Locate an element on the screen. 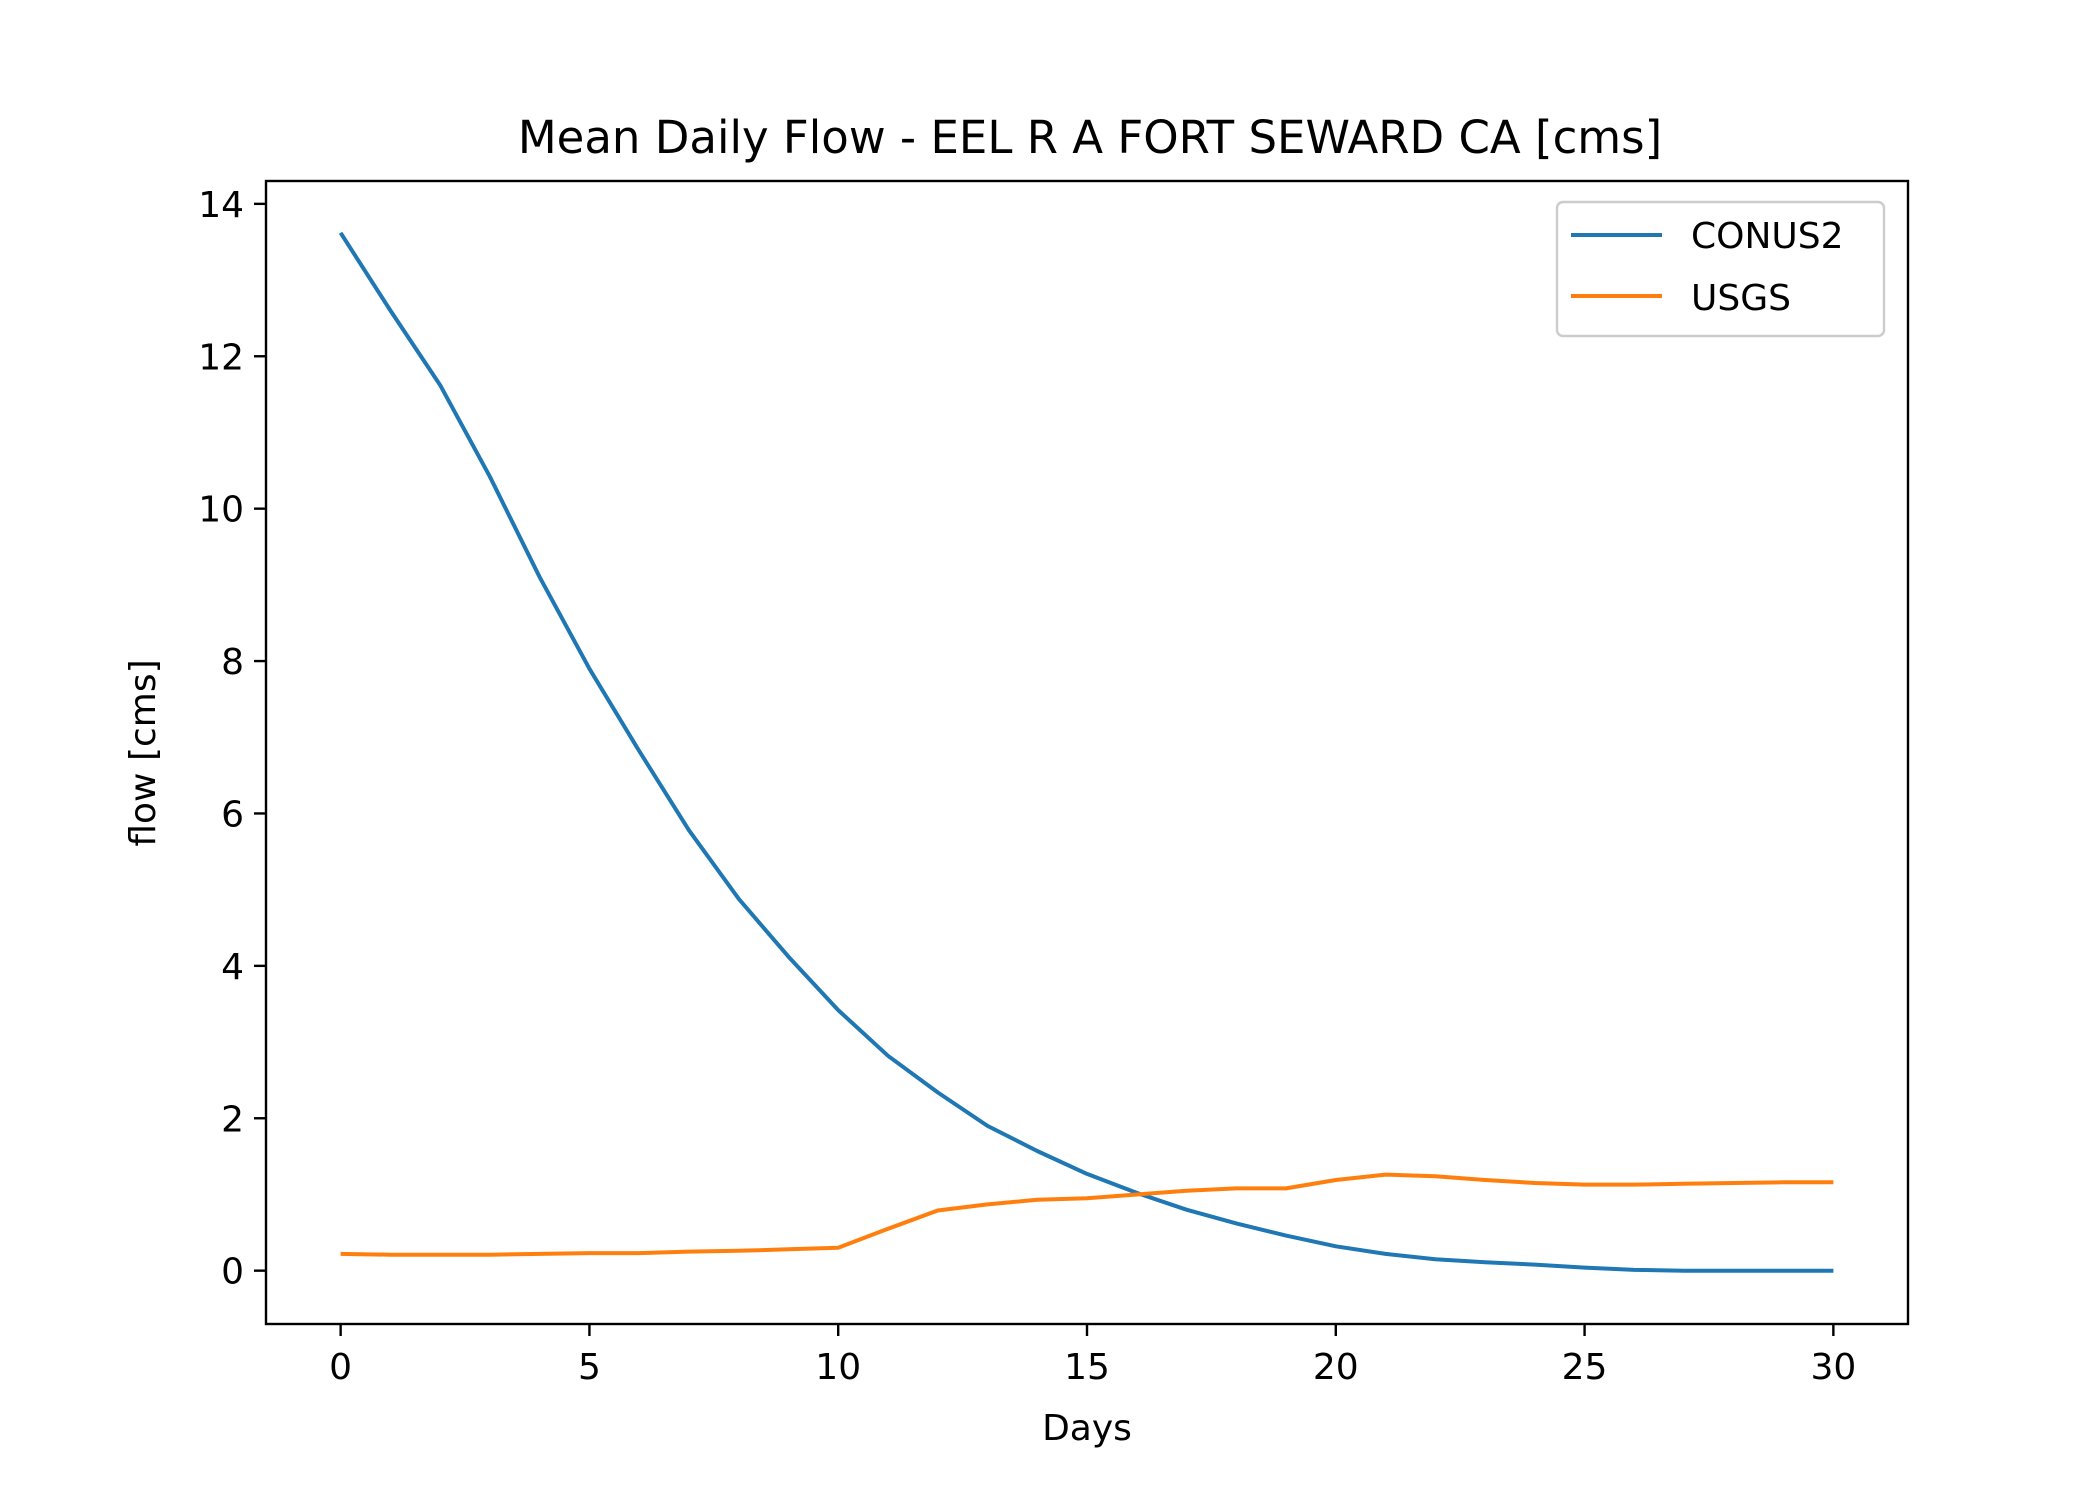 This screenshot has height=1500, width=2100. y-tick-label: 6 is located at coordinates (232, 814).